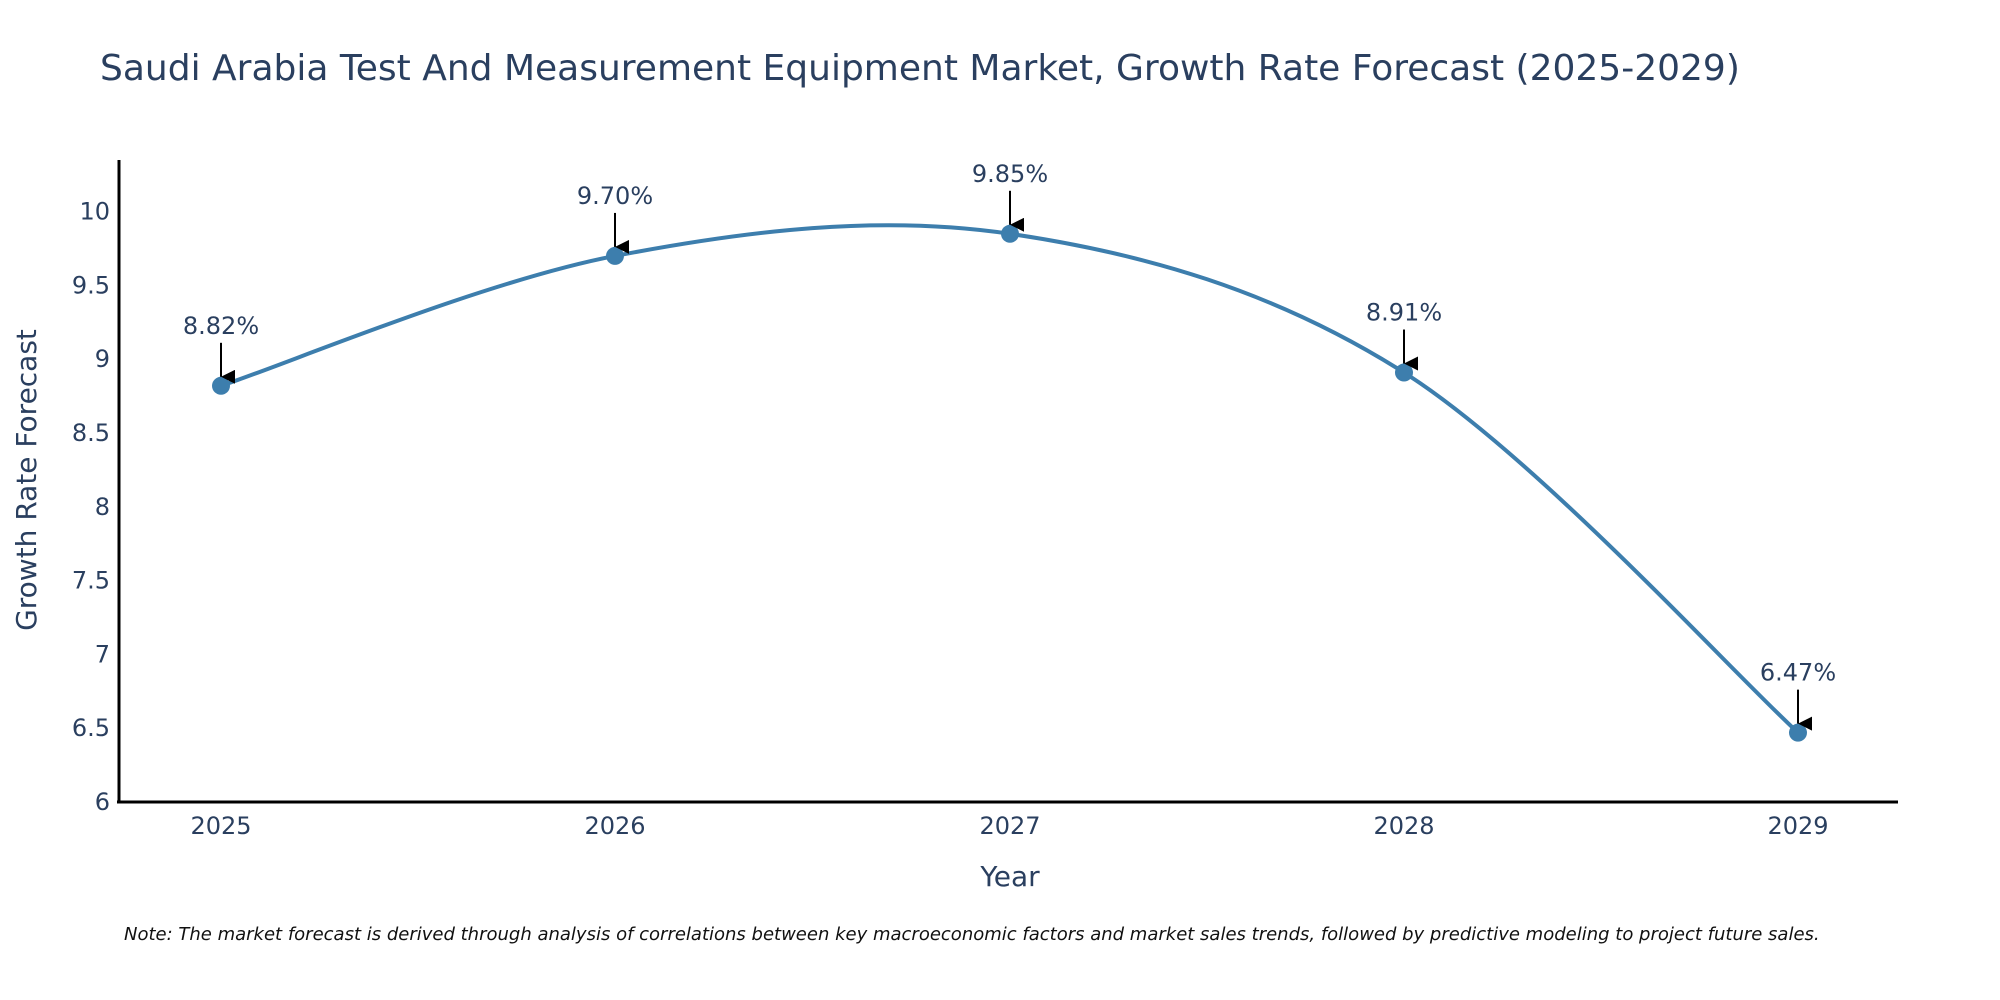 Image resolution: width=2000 pixels, height=1000 pixels. What do you see at coordinates (1009, 876) in the screenshot?
I see `x-axis-title: Year` at bounding box center [1009, 876].